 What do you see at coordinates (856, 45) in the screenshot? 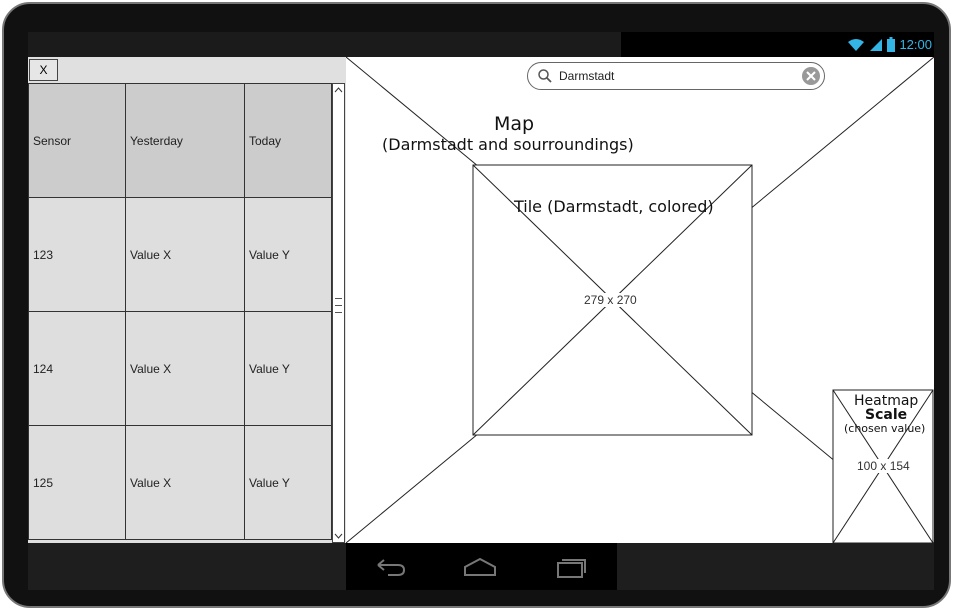
I see `wifi-icon` at bounding box center [856, 45].